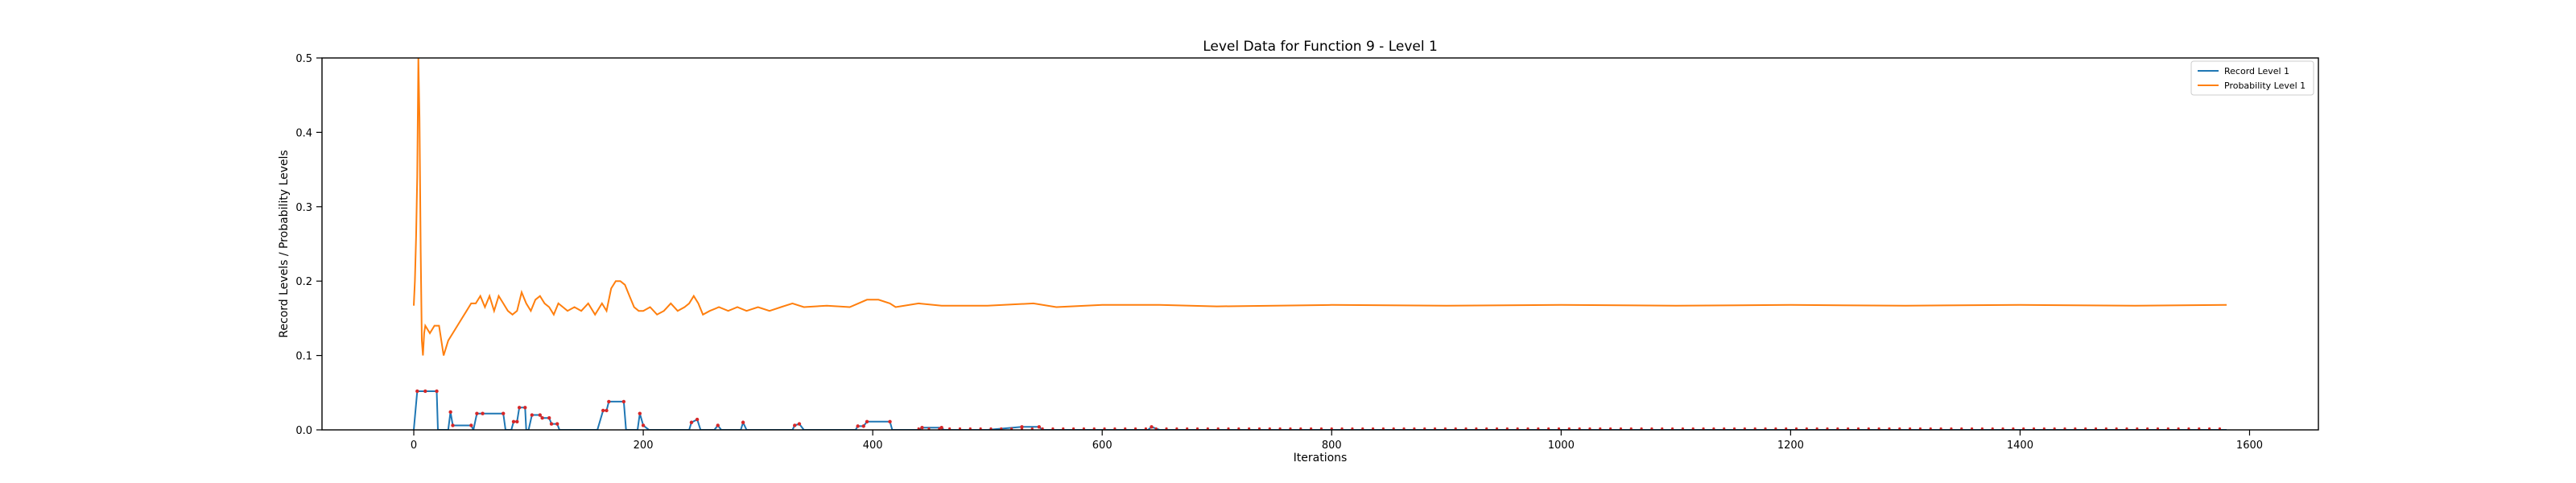 The height and width of the screenshot is (483, 2576). I want to click on x-tick-label: 1000, so click(1561, 446).